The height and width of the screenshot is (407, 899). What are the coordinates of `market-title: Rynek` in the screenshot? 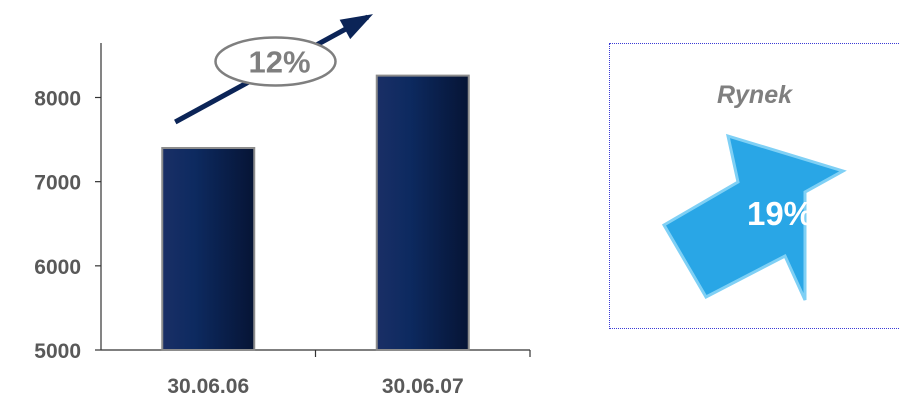 It's located at (754, 95).